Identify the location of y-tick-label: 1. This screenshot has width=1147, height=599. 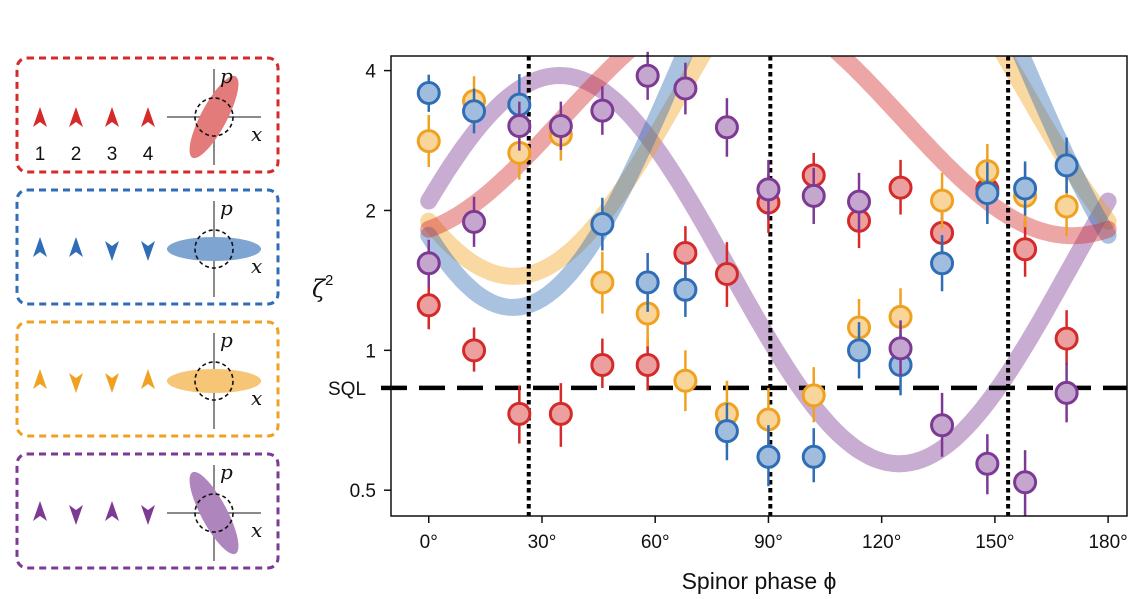
(370, 351).